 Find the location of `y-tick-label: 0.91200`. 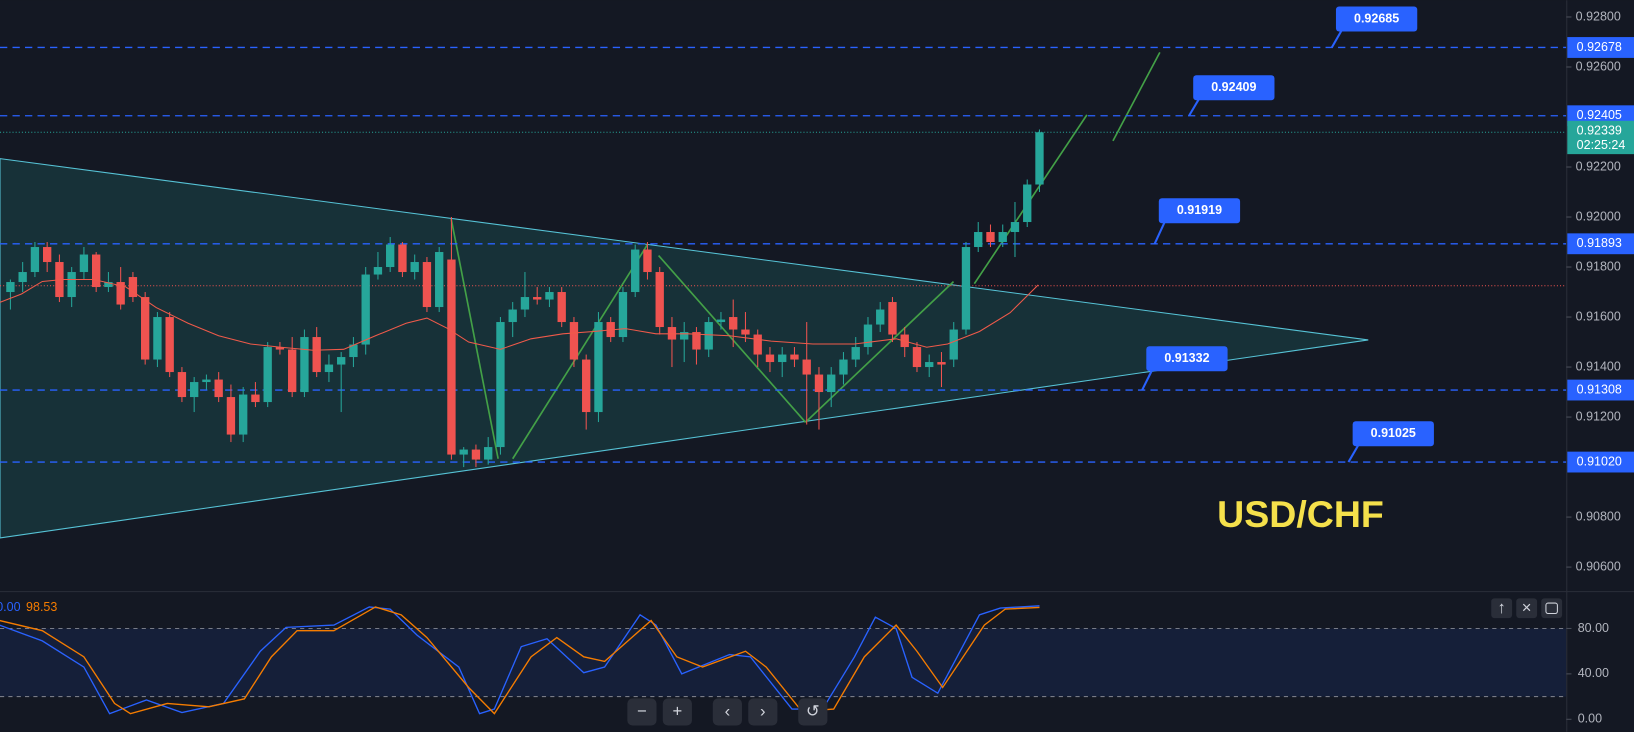

y-tick-label: 0.91200 is located at coordinates (1598, 416).